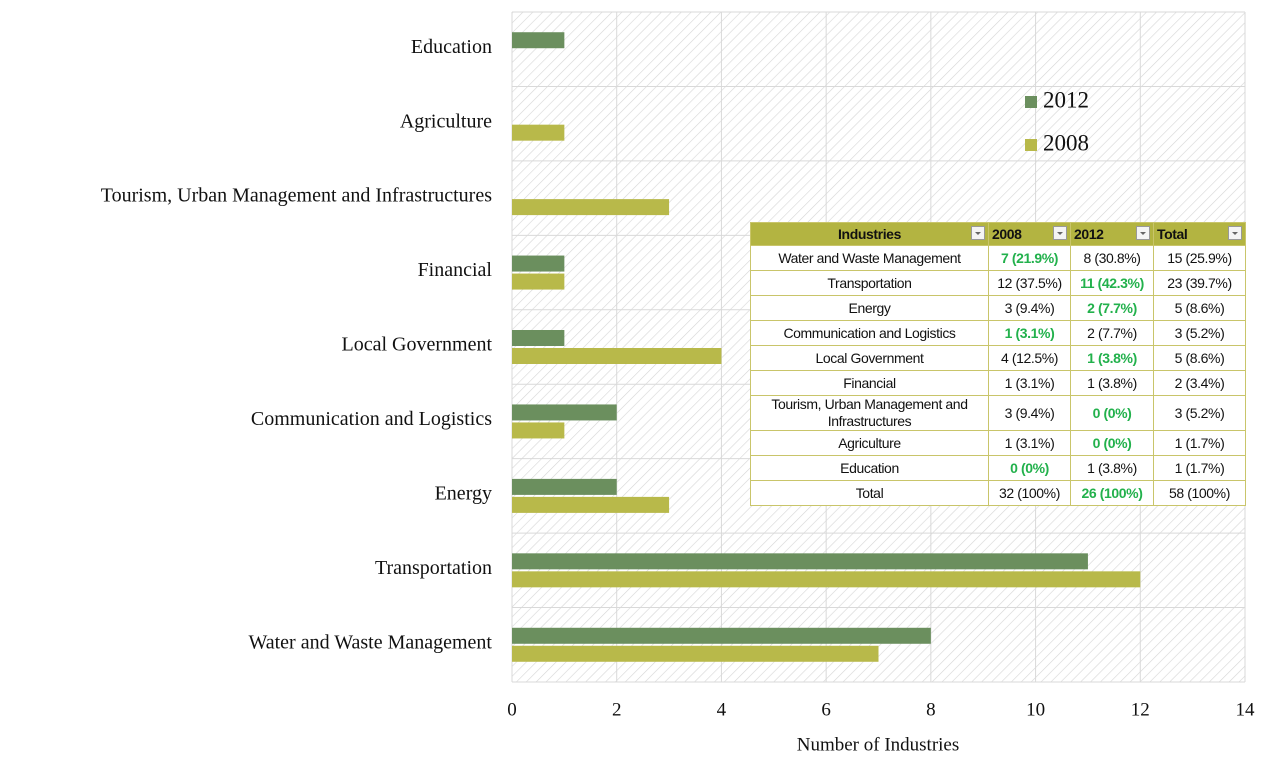 The image size is (1266, 764). What do you see at coordinates (1029, 283) in the screenshot?
I see `table-cell: 12 (37.5%)` at bounding box center [1029, 283].